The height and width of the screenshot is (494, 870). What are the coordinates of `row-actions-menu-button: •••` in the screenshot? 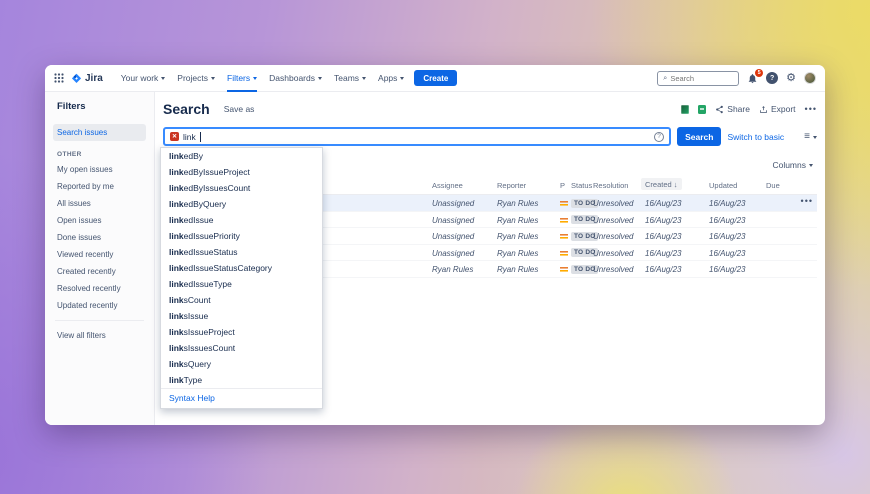 It's located at (806, 201).